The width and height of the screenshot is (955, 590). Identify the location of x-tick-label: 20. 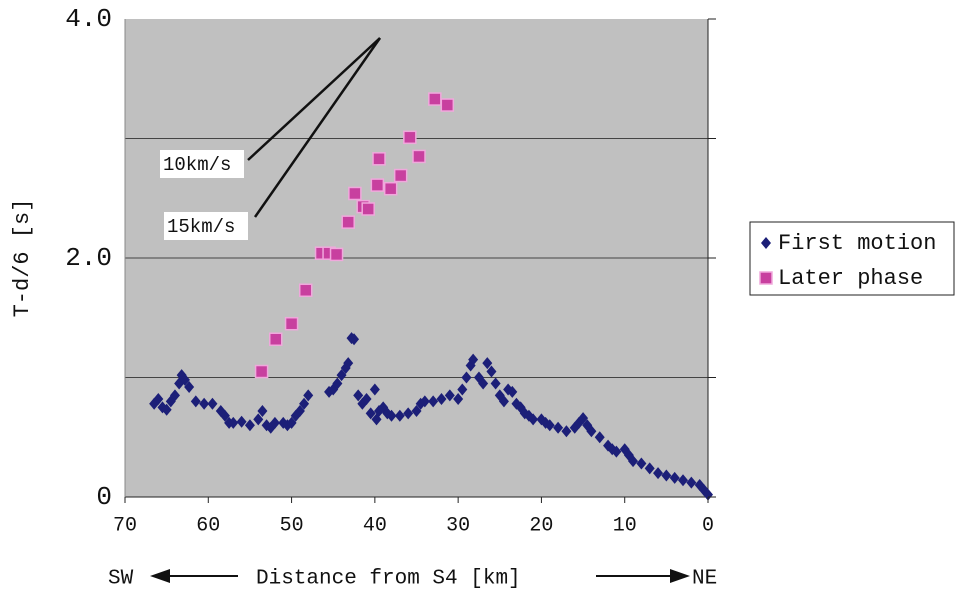
(541, 525).